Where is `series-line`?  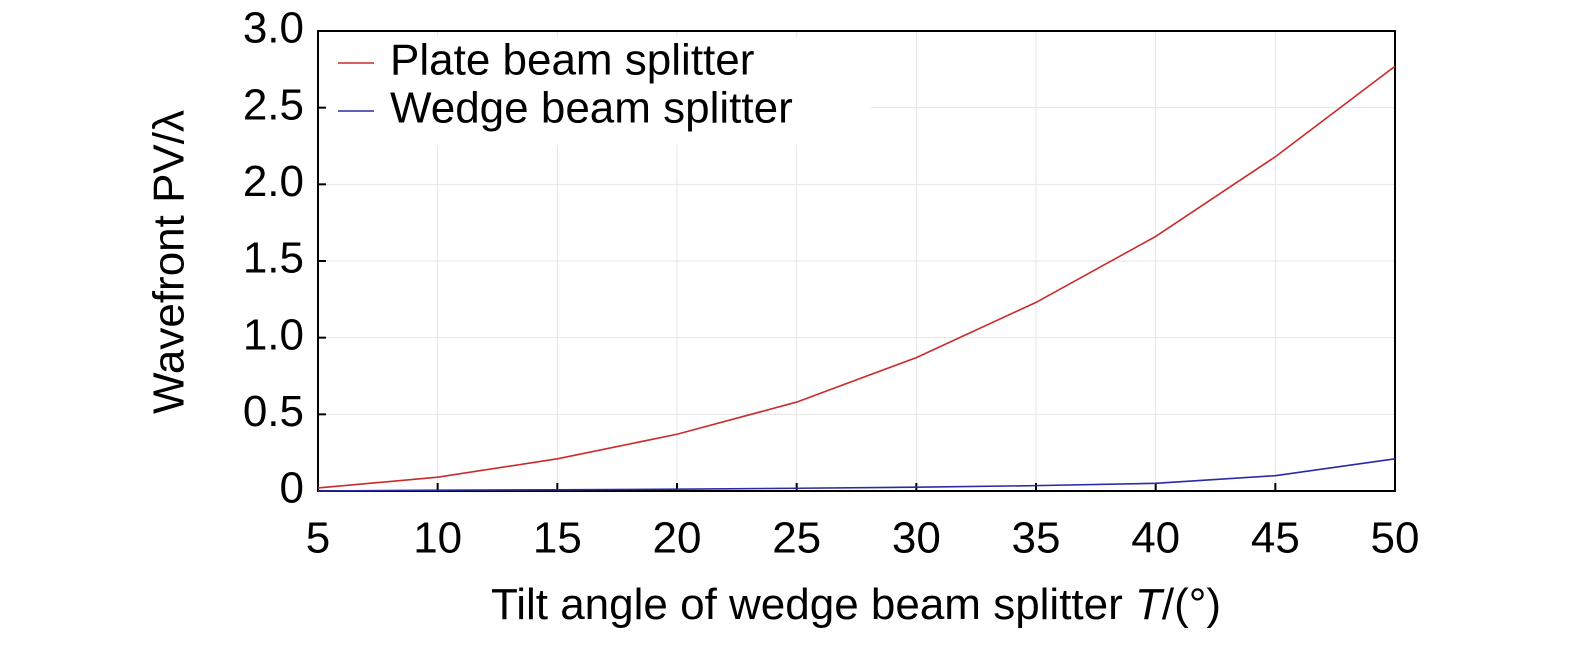 series-line is located at coordinates (856, 475).